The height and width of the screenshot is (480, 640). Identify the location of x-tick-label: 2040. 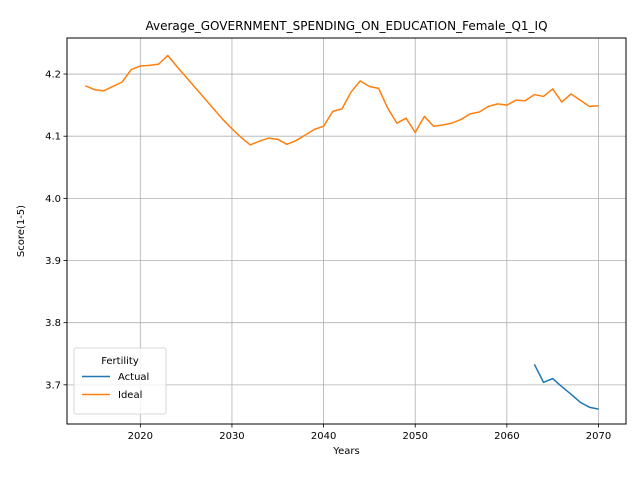
(323, 436).